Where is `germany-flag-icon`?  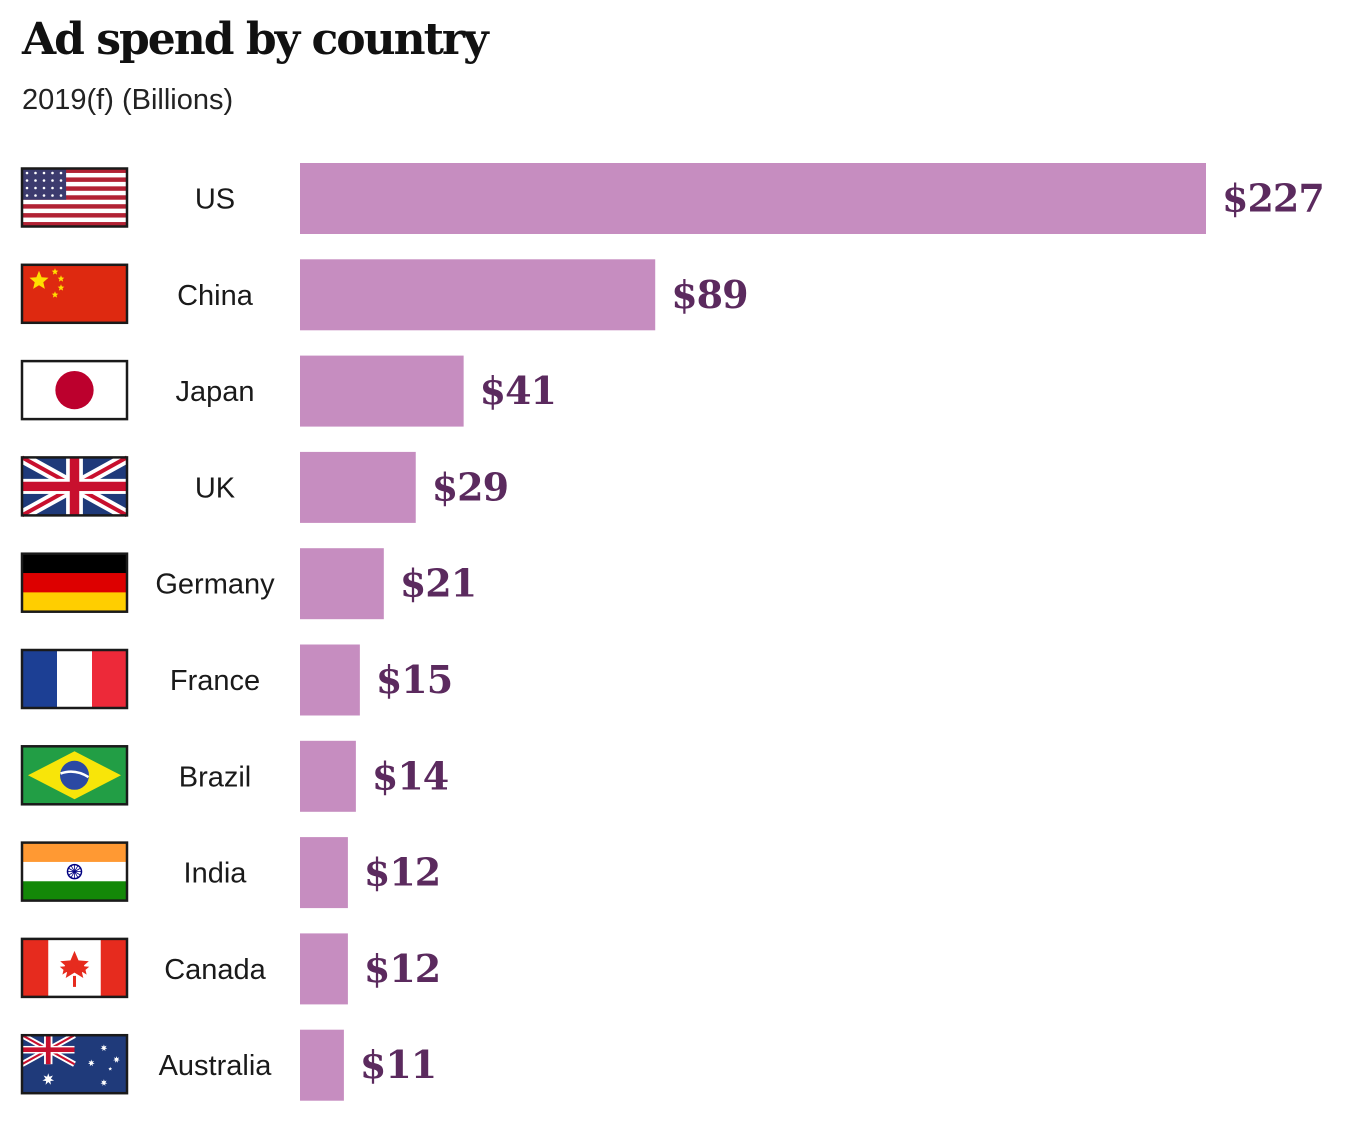 germany-flag-icon is located at coordinates (74, 582).